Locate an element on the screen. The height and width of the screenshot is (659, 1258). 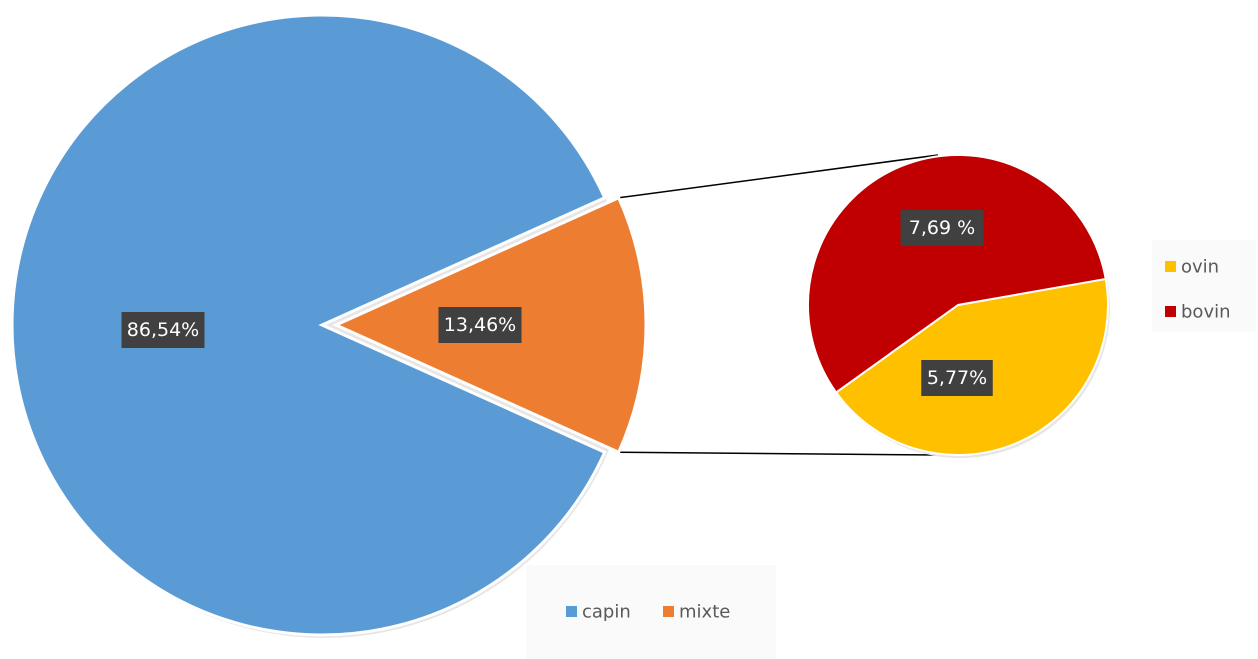
legend-swatch-capin is located at coordinates (571, 611).